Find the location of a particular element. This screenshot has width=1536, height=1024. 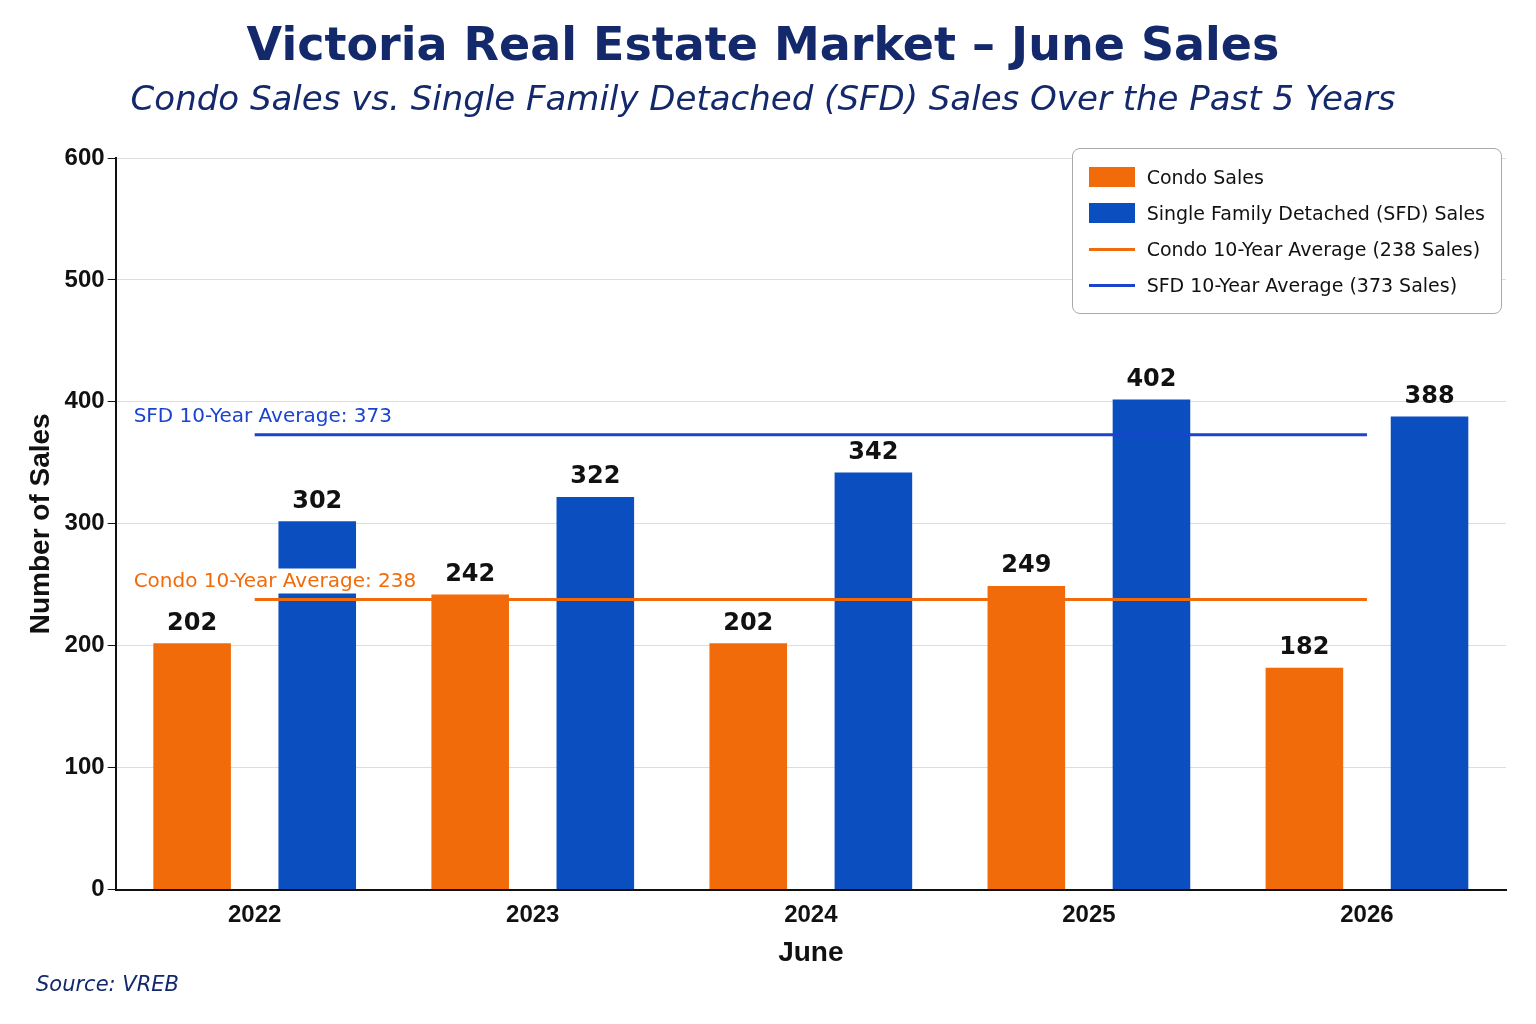

x-tick-label: 2022 is located at coordinates (254, 913).